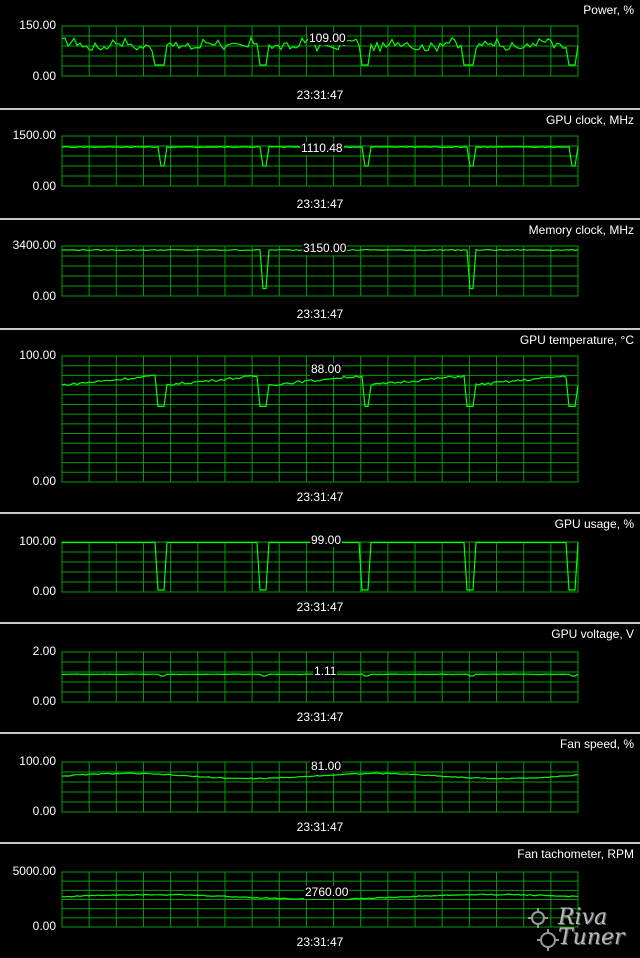 The image size is (640, 958). I want to click on panel-title: Fan speed, %, so click(596, 744).